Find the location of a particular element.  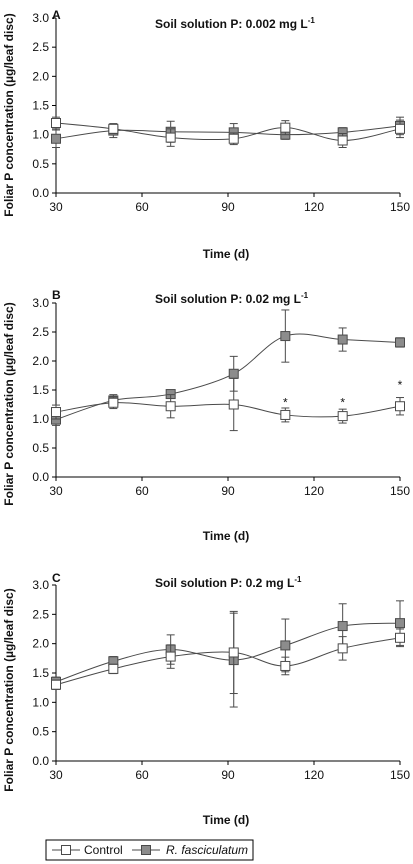

legend-item-r-fasciculatum: R. fasciculatum is located at coordinates (190, 850).